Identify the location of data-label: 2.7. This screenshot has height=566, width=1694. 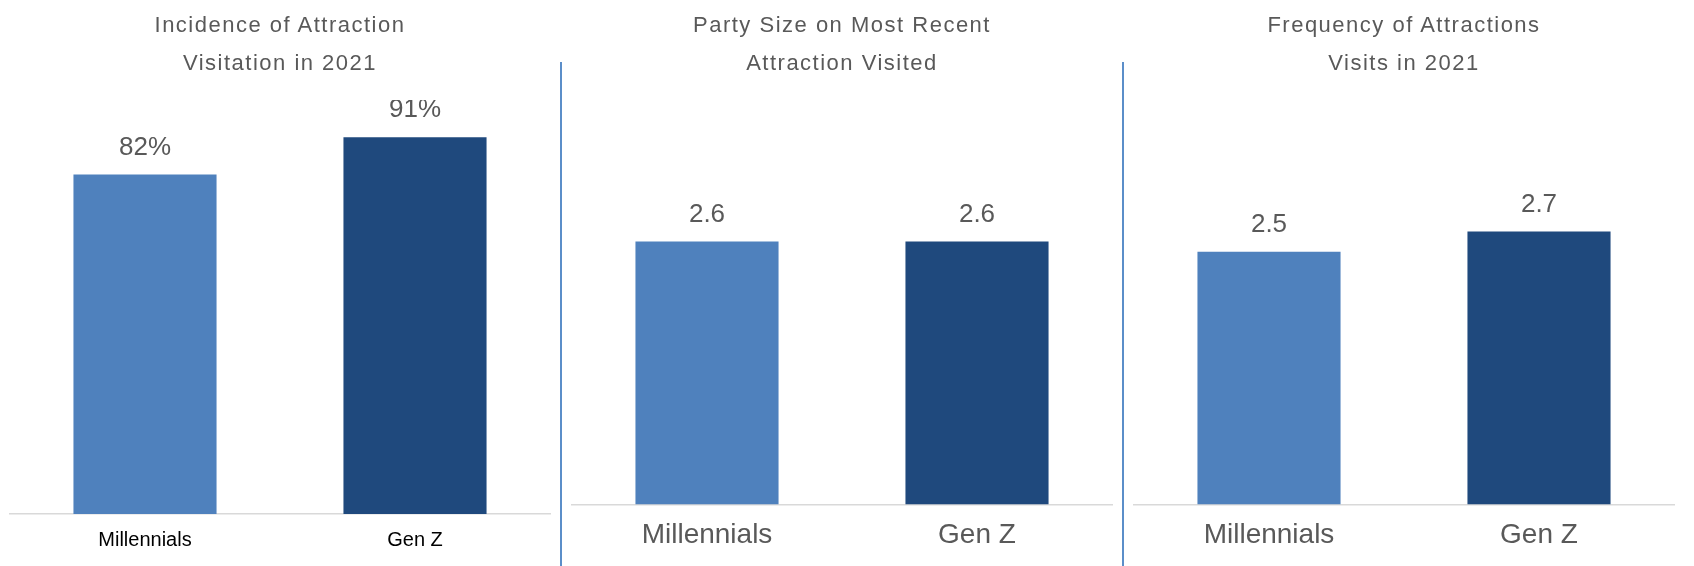
(1539, 202).